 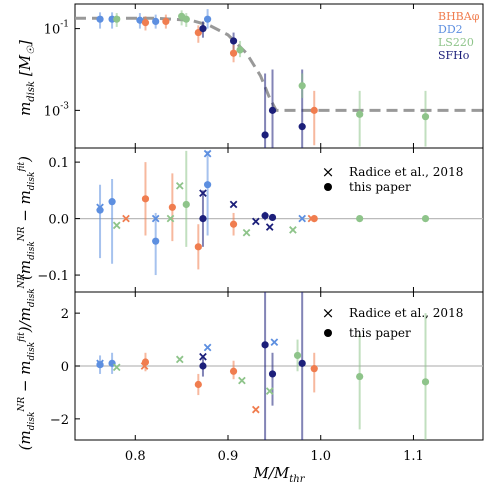 What do you see at coordinates (26, 218) in the screenshot?
I see `y-axis-label-middle: (mdiskNR − mdiskfit)` at bounding box center [26, 218].